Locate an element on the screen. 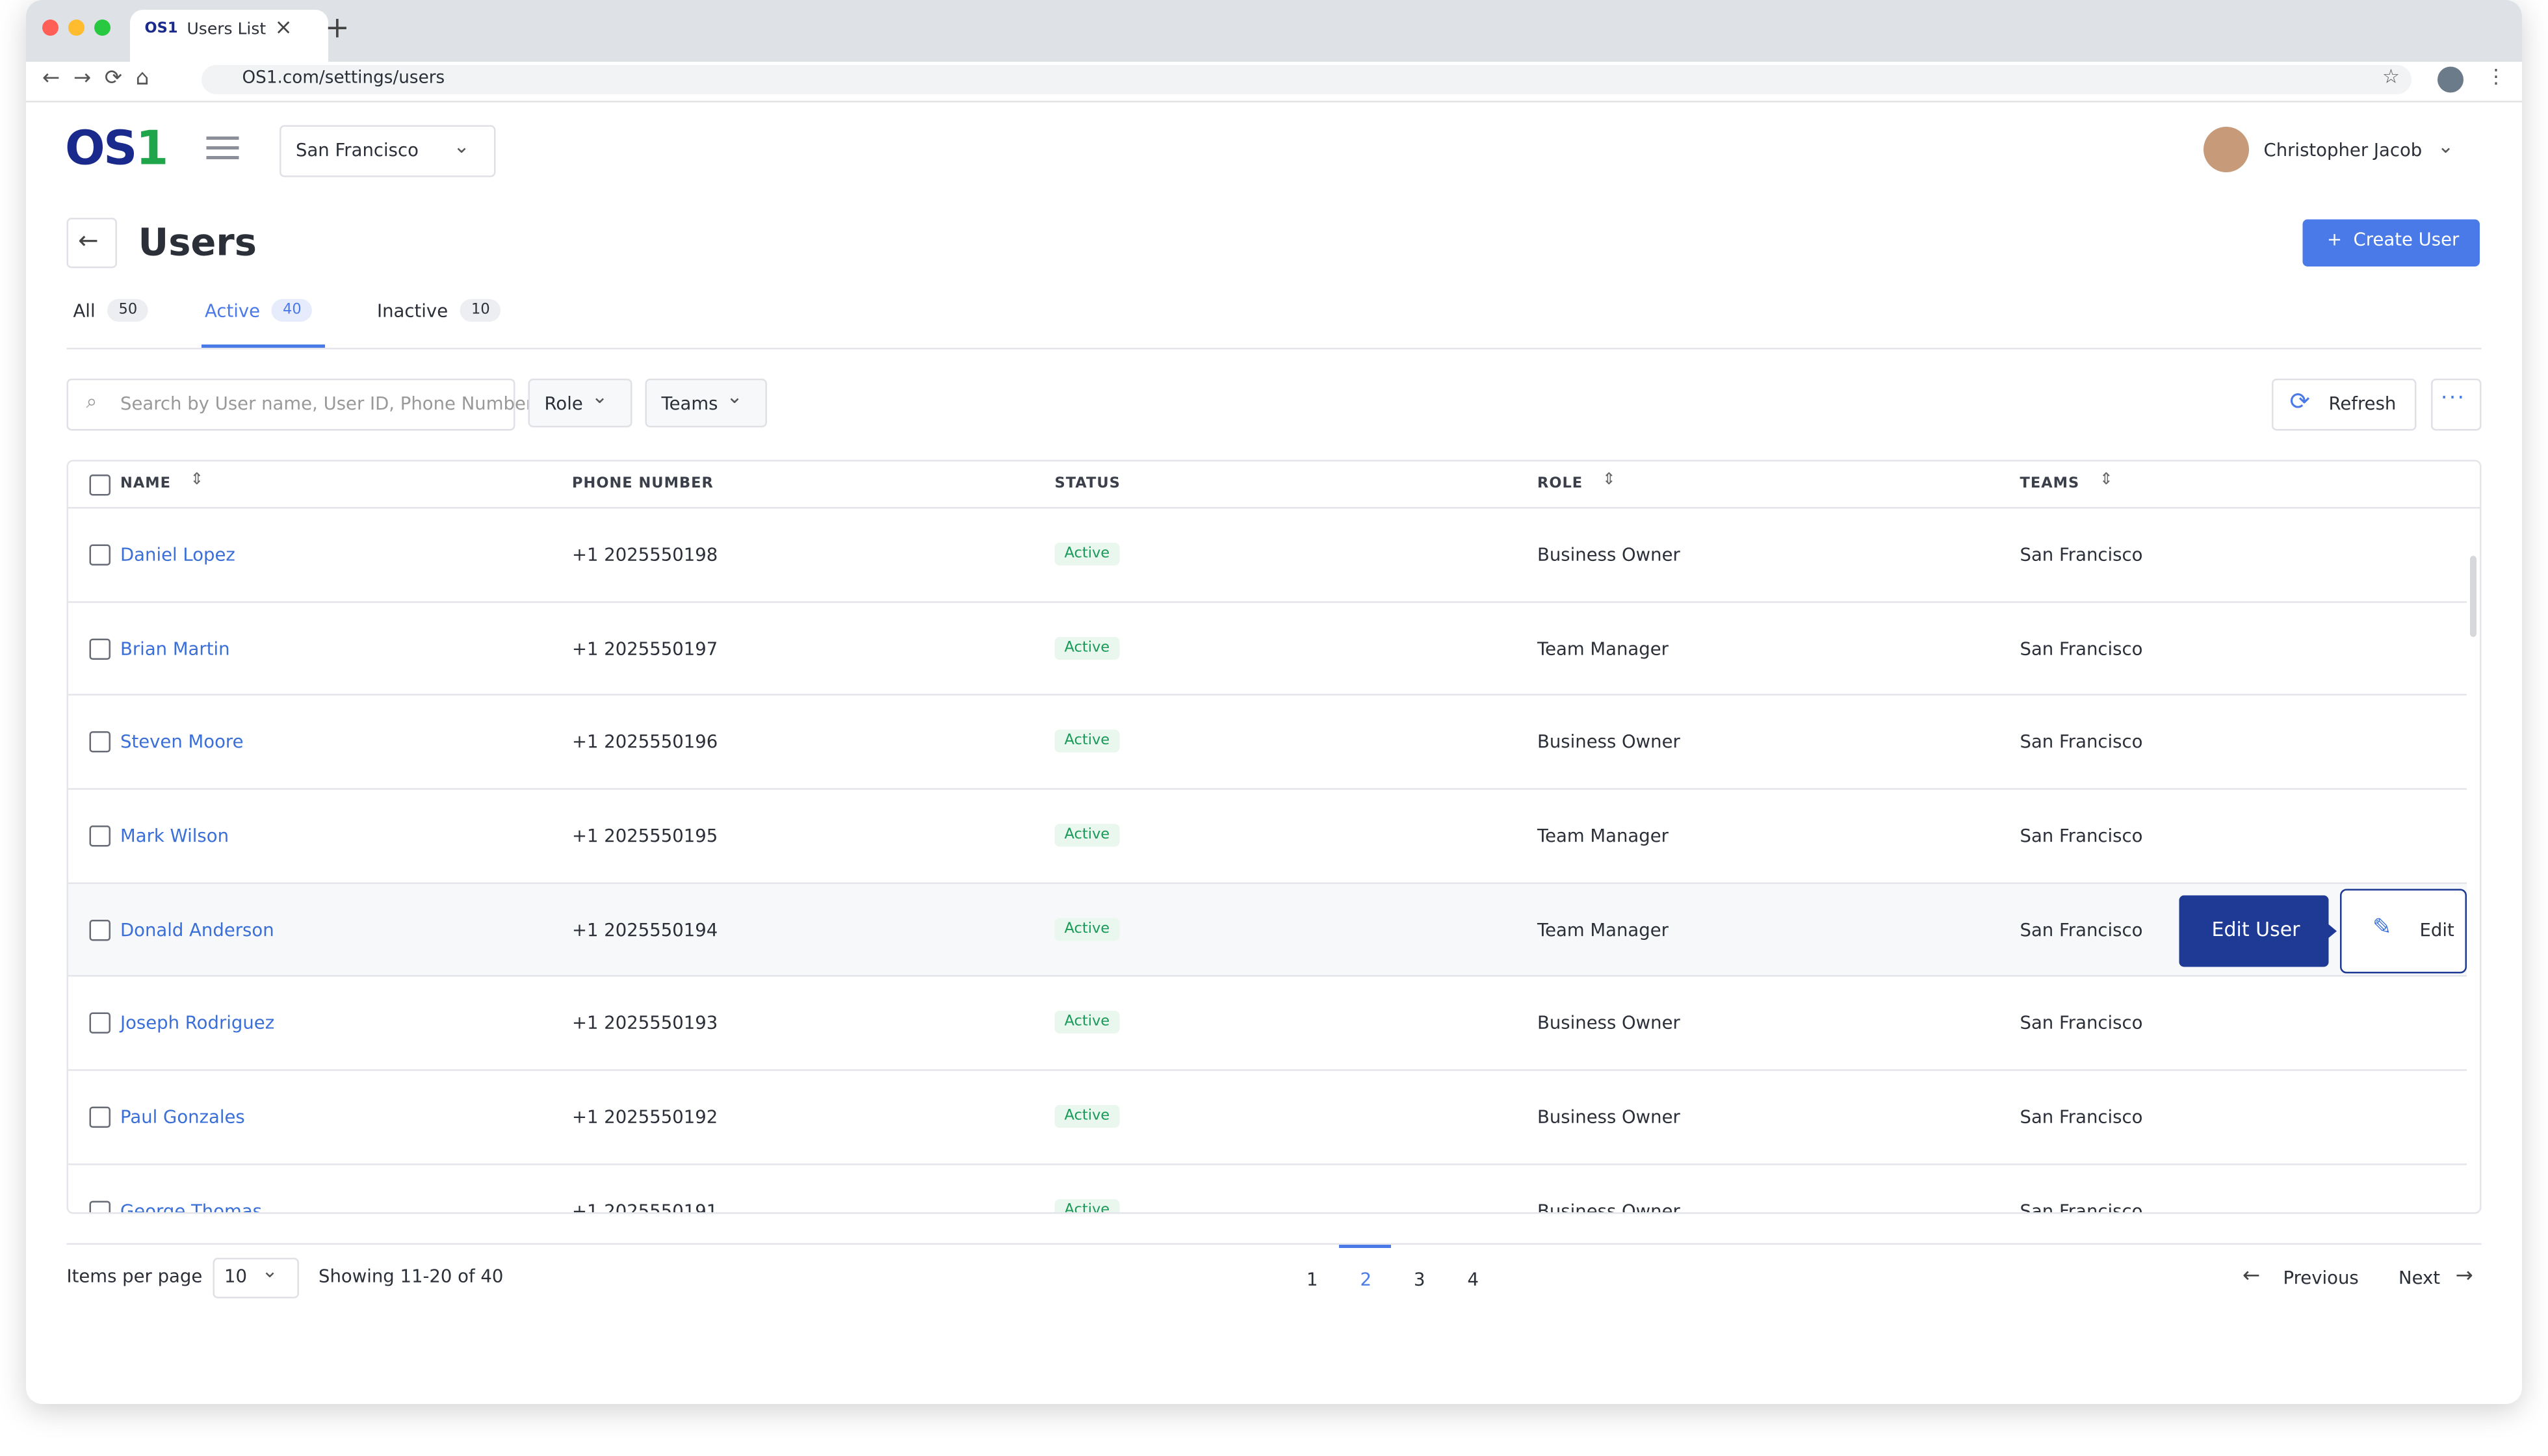 The width and height of the screenshot is (2548, 1456). column-header: NAME is located at coordinates (146, 485).